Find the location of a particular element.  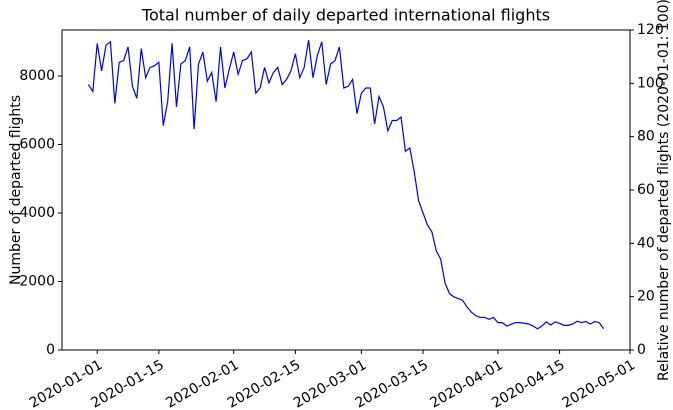

y-tick-label: 0 is located at coordinates (50, 350).